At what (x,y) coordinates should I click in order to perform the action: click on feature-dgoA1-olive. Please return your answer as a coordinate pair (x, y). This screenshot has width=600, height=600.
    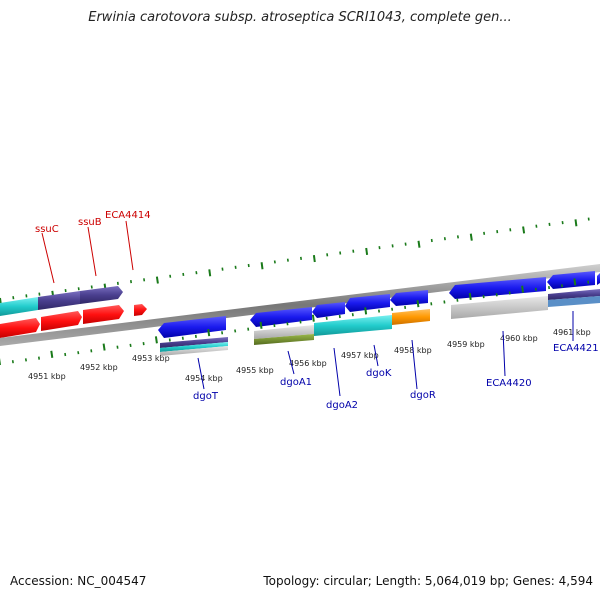
    Looking at the image, I should click on (284, 339).